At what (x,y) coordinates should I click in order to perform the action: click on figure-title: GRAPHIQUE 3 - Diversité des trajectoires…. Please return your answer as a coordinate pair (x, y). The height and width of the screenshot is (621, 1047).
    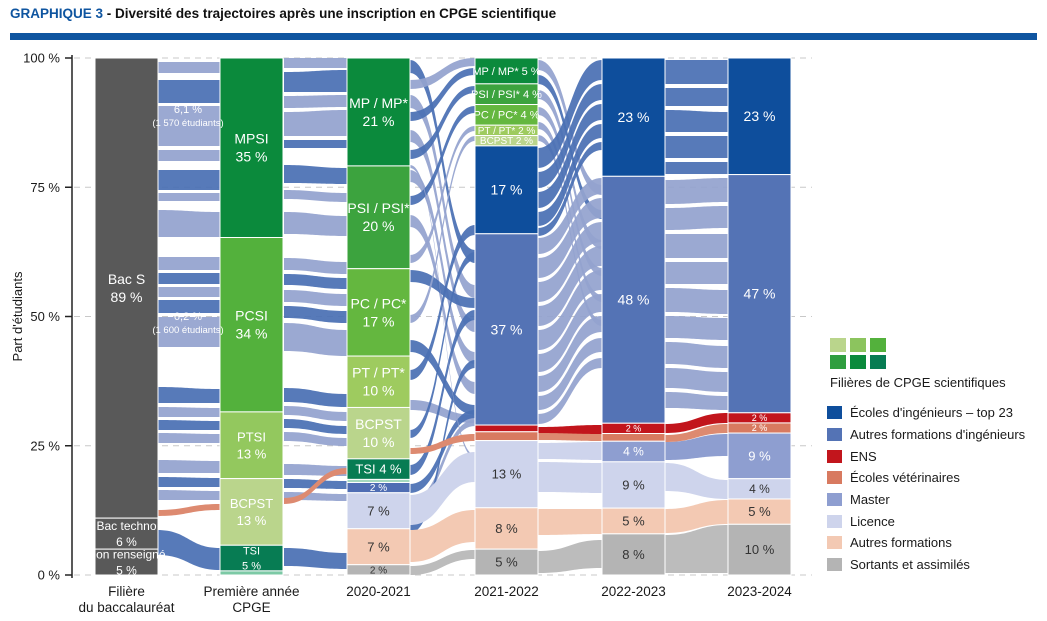
    Looking at the image, I should click on (283, 13).